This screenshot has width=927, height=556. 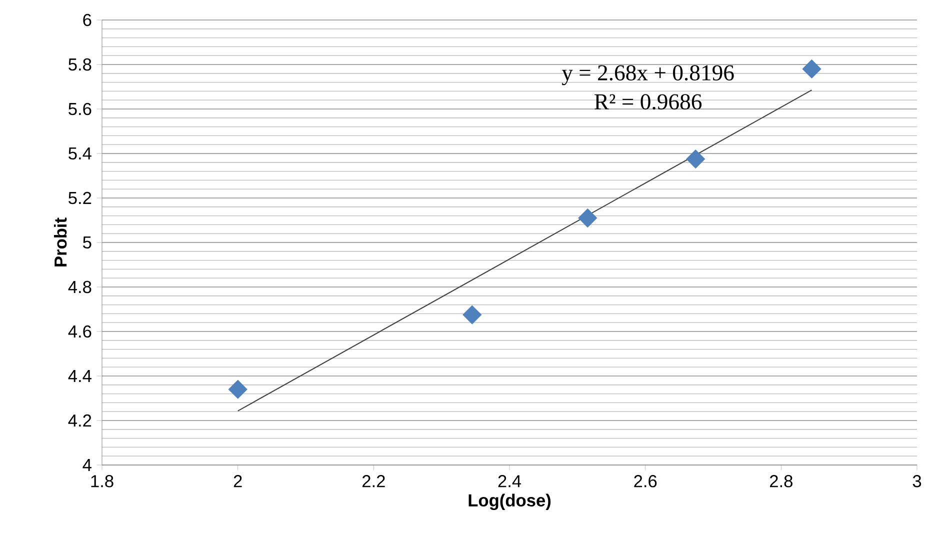 What do you see at coordinates (645, 481) in the screenshot?
I see `x-tick-label: 2.6` at bounding box center [645, 481].